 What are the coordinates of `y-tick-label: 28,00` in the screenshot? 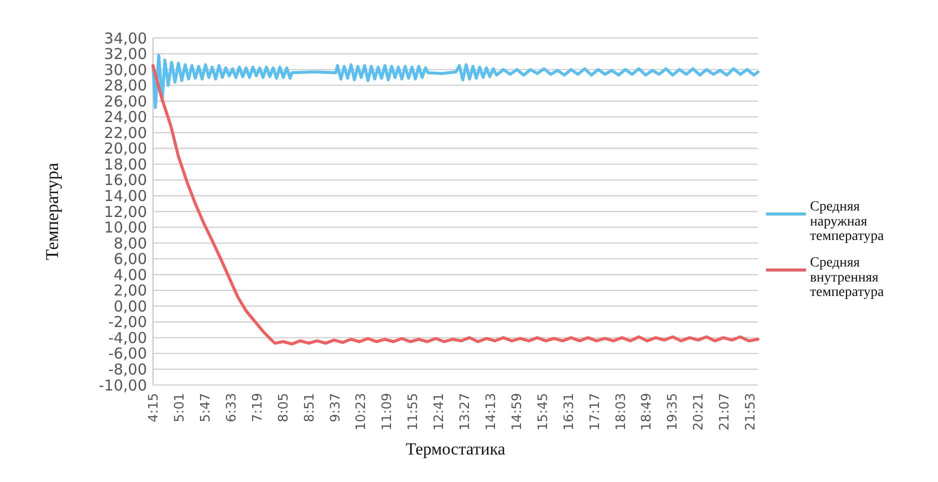 It's located at (125, 85).